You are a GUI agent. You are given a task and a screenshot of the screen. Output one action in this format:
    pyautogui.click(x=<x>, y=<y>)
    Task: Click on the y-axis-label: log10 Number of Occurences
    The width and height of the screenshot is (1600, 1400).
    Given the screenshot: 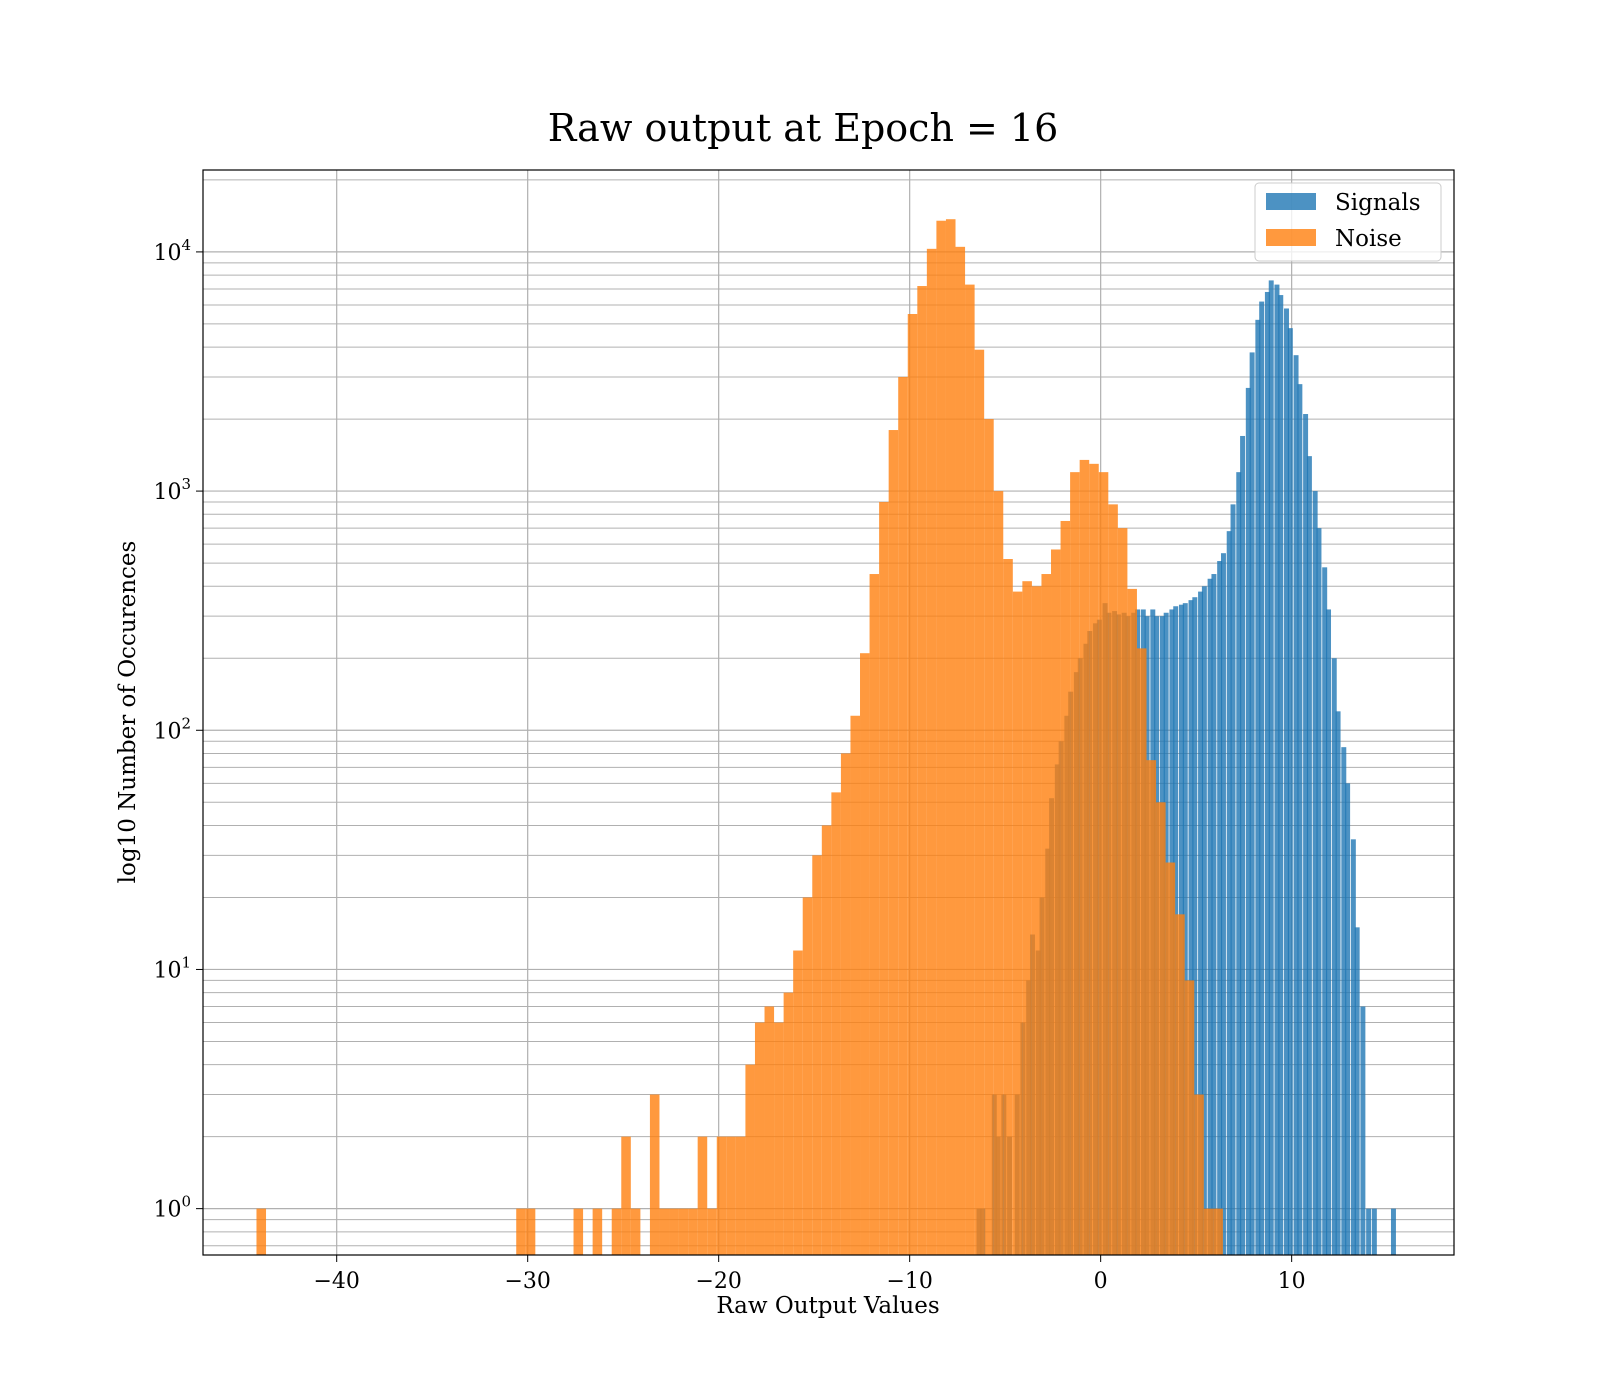 What is the action you would take?
    pyautogui.click(x=128, y=712)
    